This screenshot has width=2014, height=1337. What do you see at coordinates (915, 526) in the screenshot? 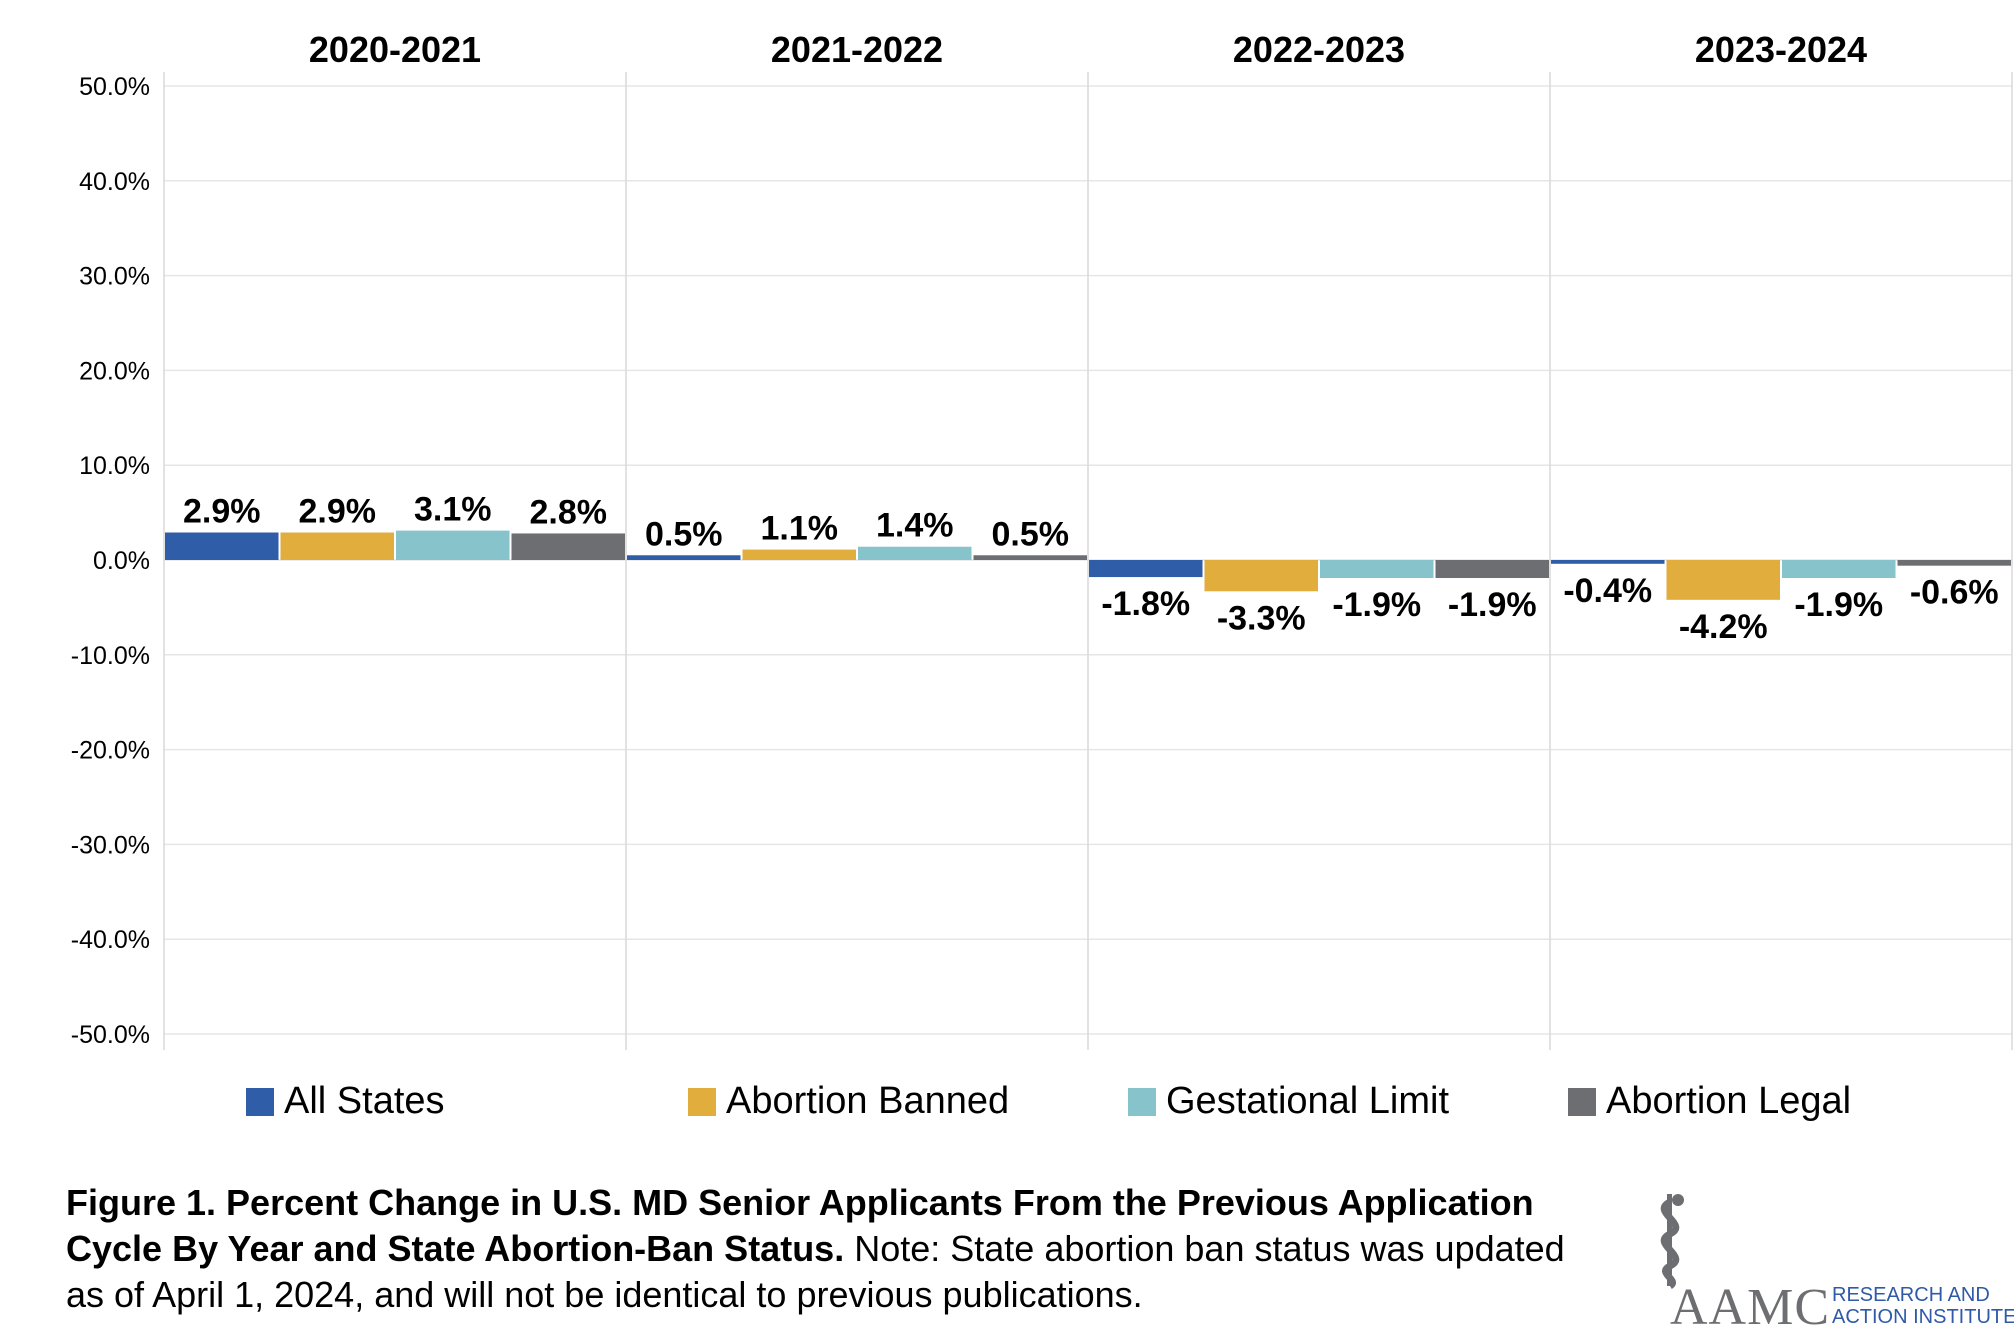
I see `data-label: 1.4%` at bounding box center [915, 526].